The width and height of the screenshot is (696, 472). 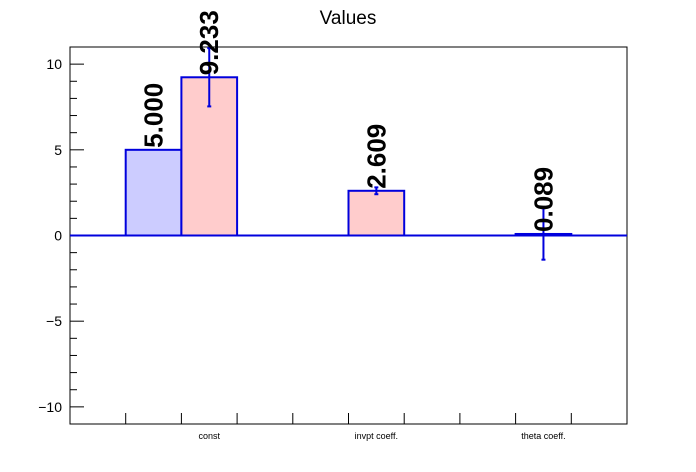 What do you see at coordinates (50, 407) in the screenshot?
I see `y-tick-label: −10` at bounding box center [50, 407].